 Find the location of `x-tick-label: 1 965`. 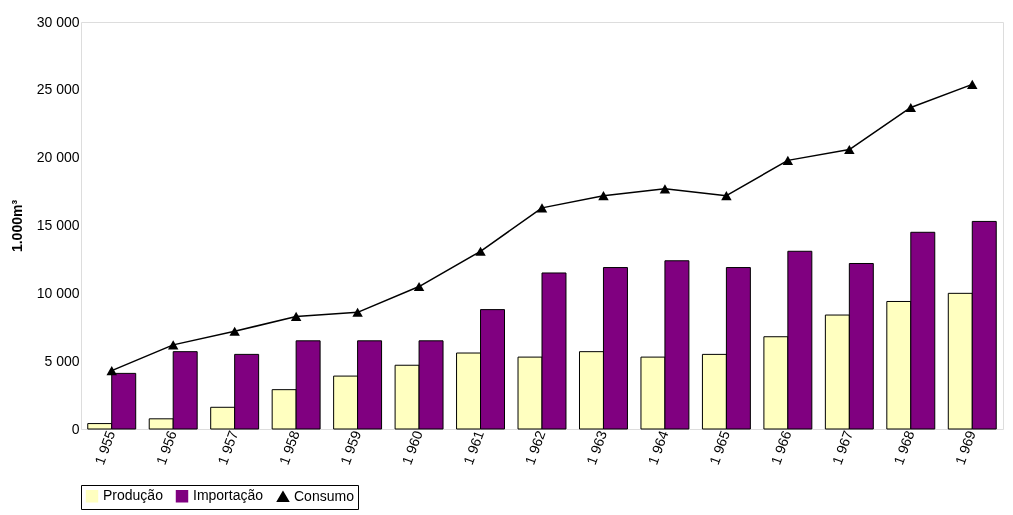

x-tick-label: 1 965 is located at coordinates (719, 447).